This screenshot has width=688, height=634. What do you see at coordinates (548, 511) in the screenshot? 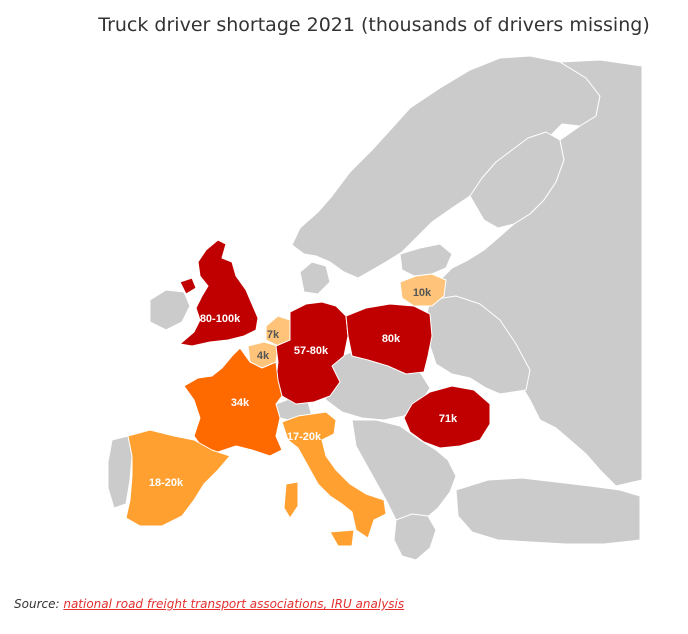
I see `land-turkey` at bounding box center [548, 511].